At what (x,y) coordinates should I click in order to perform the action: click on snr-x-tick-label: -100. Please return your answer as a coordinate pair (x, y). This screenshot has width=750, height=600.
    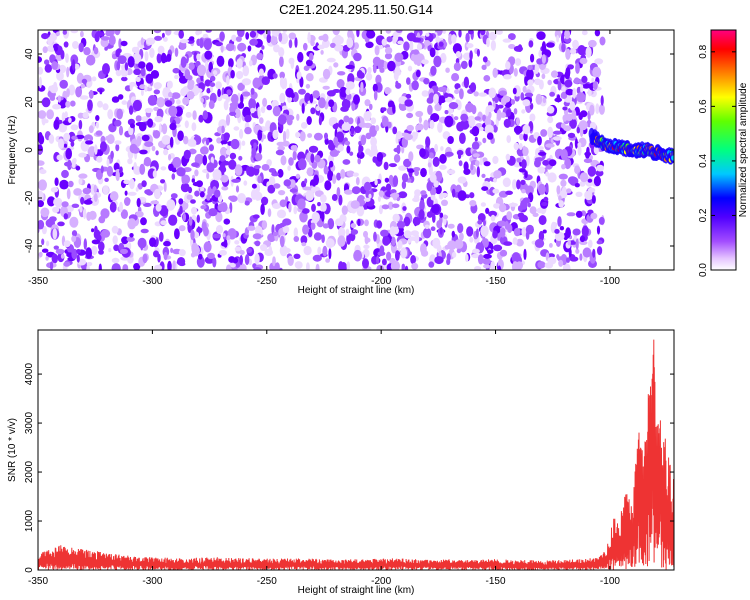
    Looking at the image, I should click on (610, 581).